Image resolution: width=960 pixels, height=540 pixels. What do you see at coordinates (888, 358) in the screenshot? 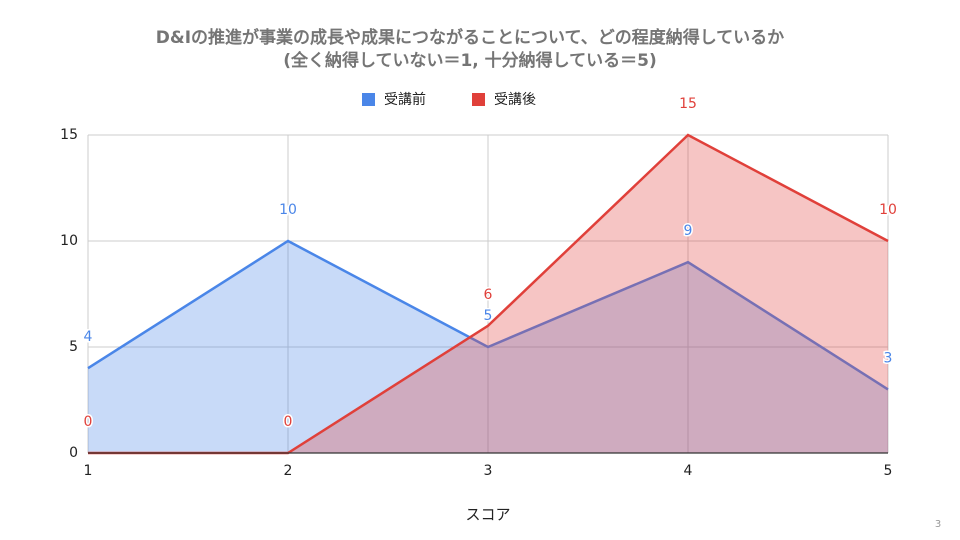
I see `data-label: 3` at bounding box center [888, 358].